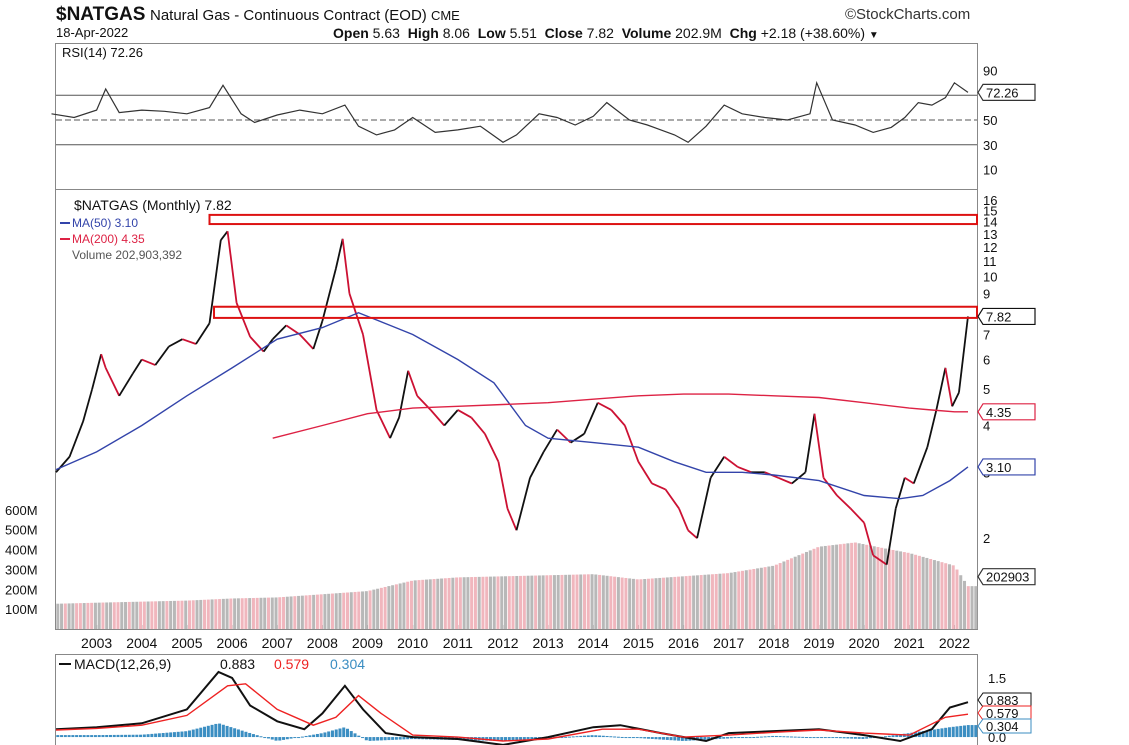  I want to click on volume-tick-400: 400M, so click(21, 550).